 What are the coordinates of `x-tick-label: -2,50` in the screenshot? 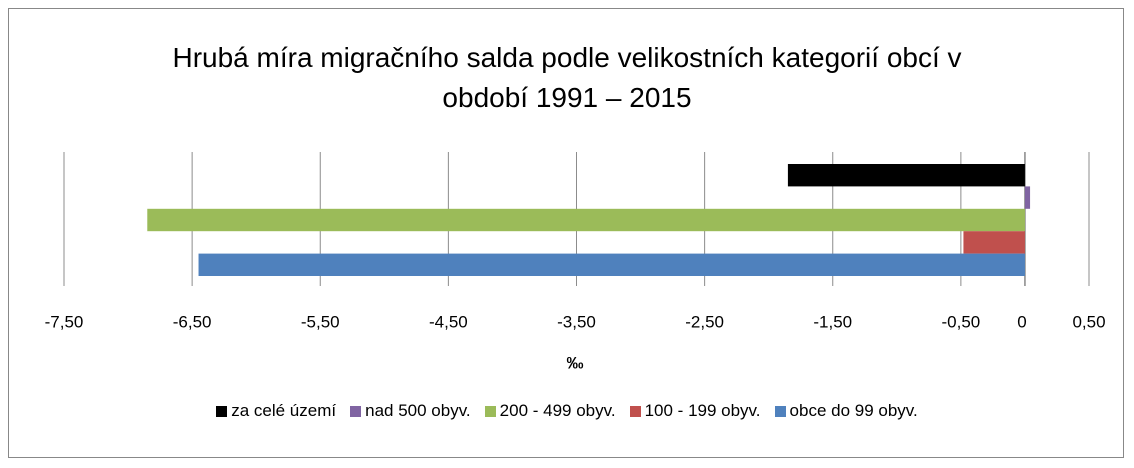 It's located at (704, 321).